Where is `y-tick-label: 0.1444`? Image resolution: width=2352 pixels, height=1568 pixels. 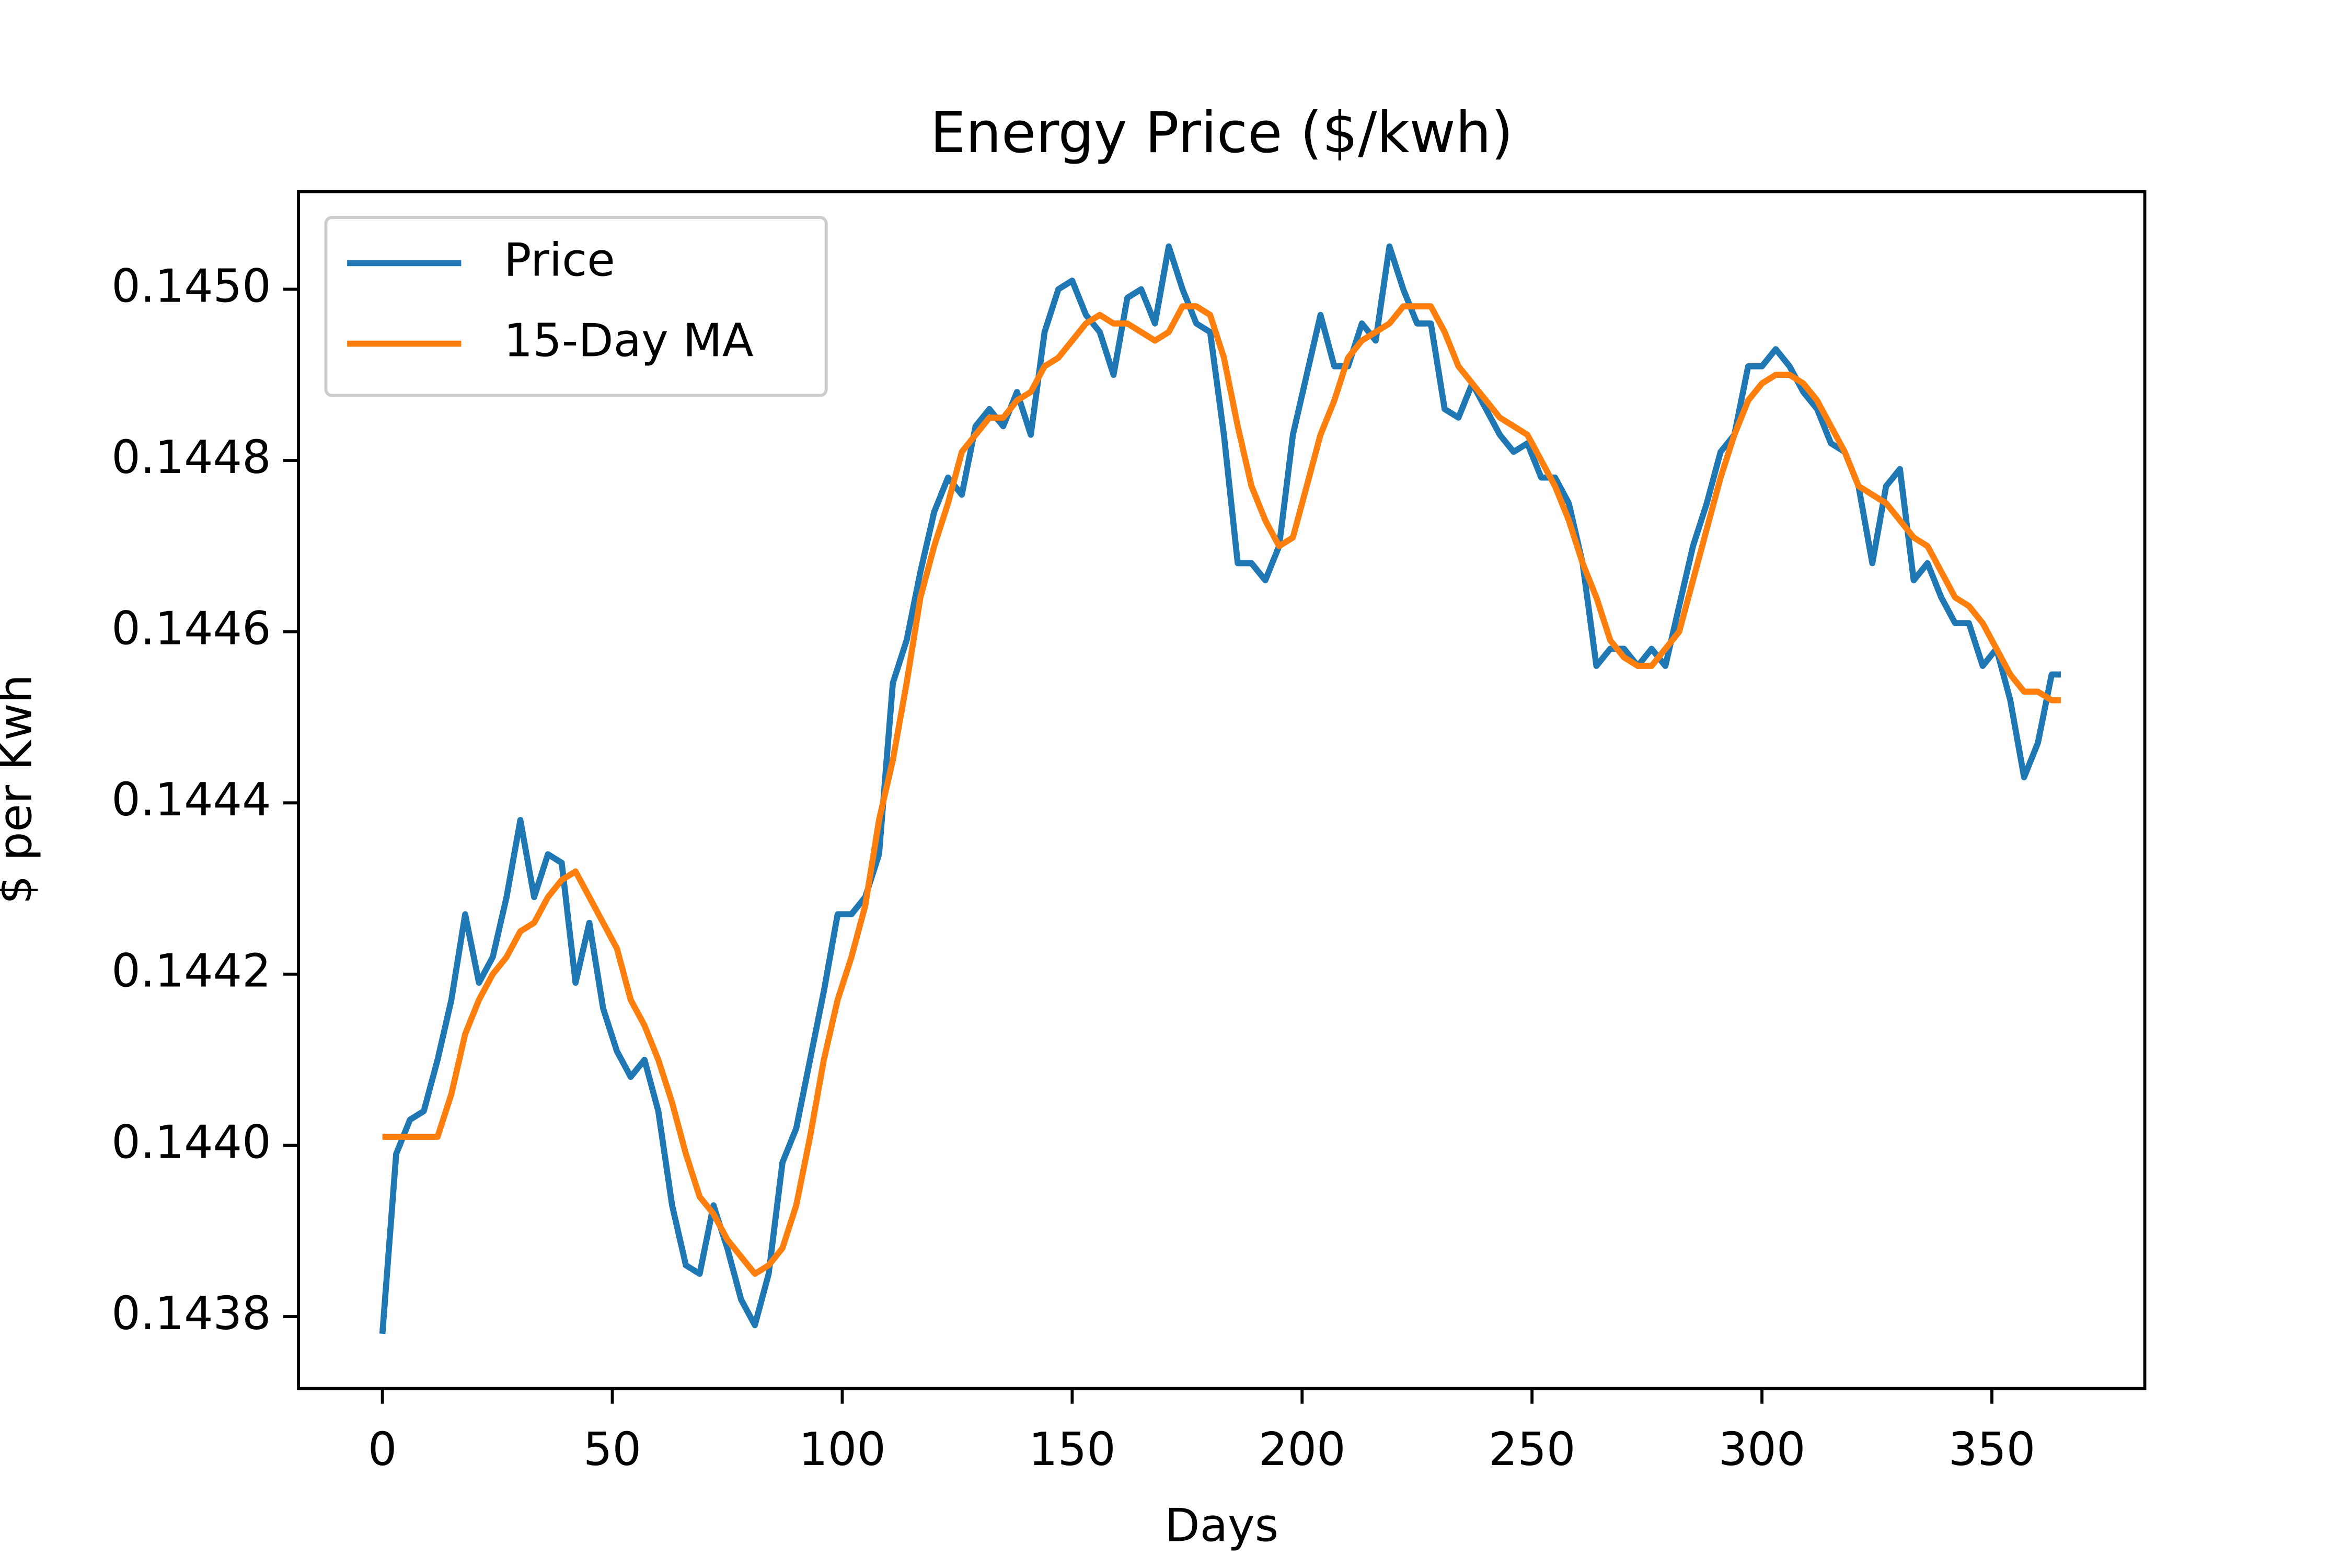 y-tick-label: 0.1444 is located at coordinates (191, 799).